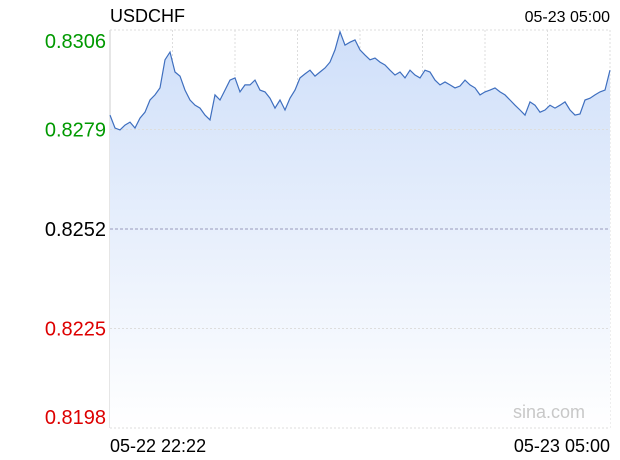 The image size is (620, 460). What do you see at coordinates (562, 446) in the screenshot?
I see `x-end-label: 05-23 05:00` at bounding box center [562, 446].